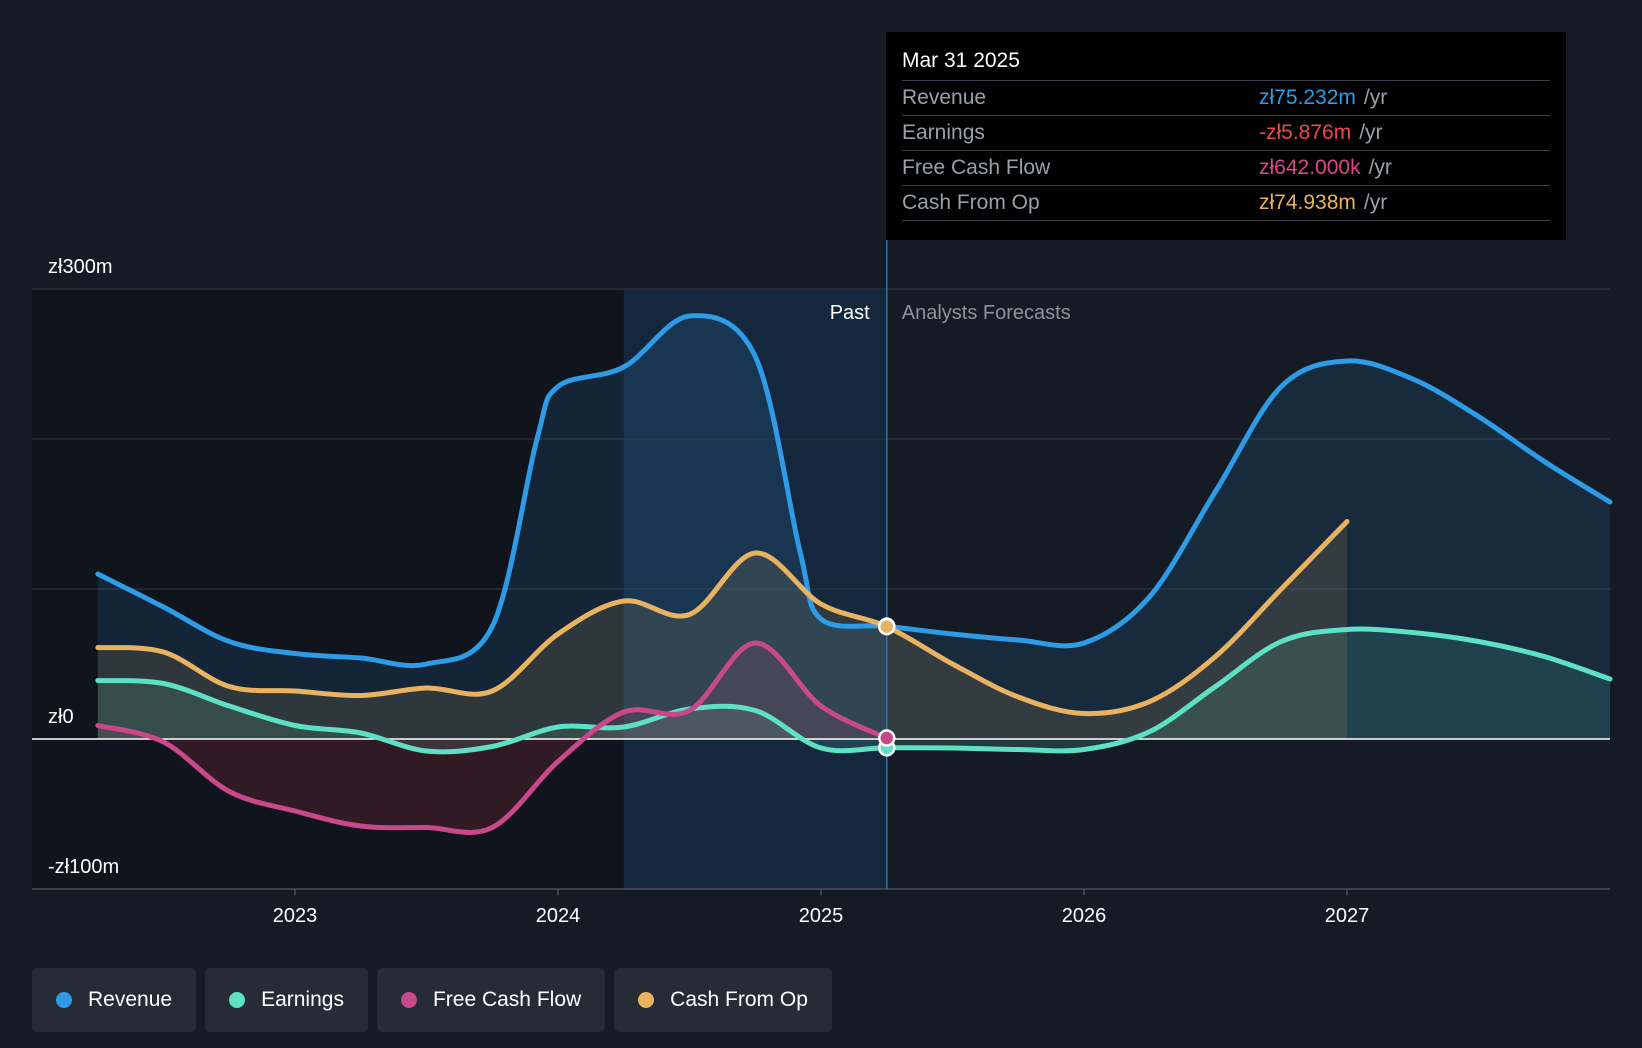  Describe the element at coordinates (976, 167) in the screenshot. I see `tooltip-row-name: Free Cash Flow` at that location.